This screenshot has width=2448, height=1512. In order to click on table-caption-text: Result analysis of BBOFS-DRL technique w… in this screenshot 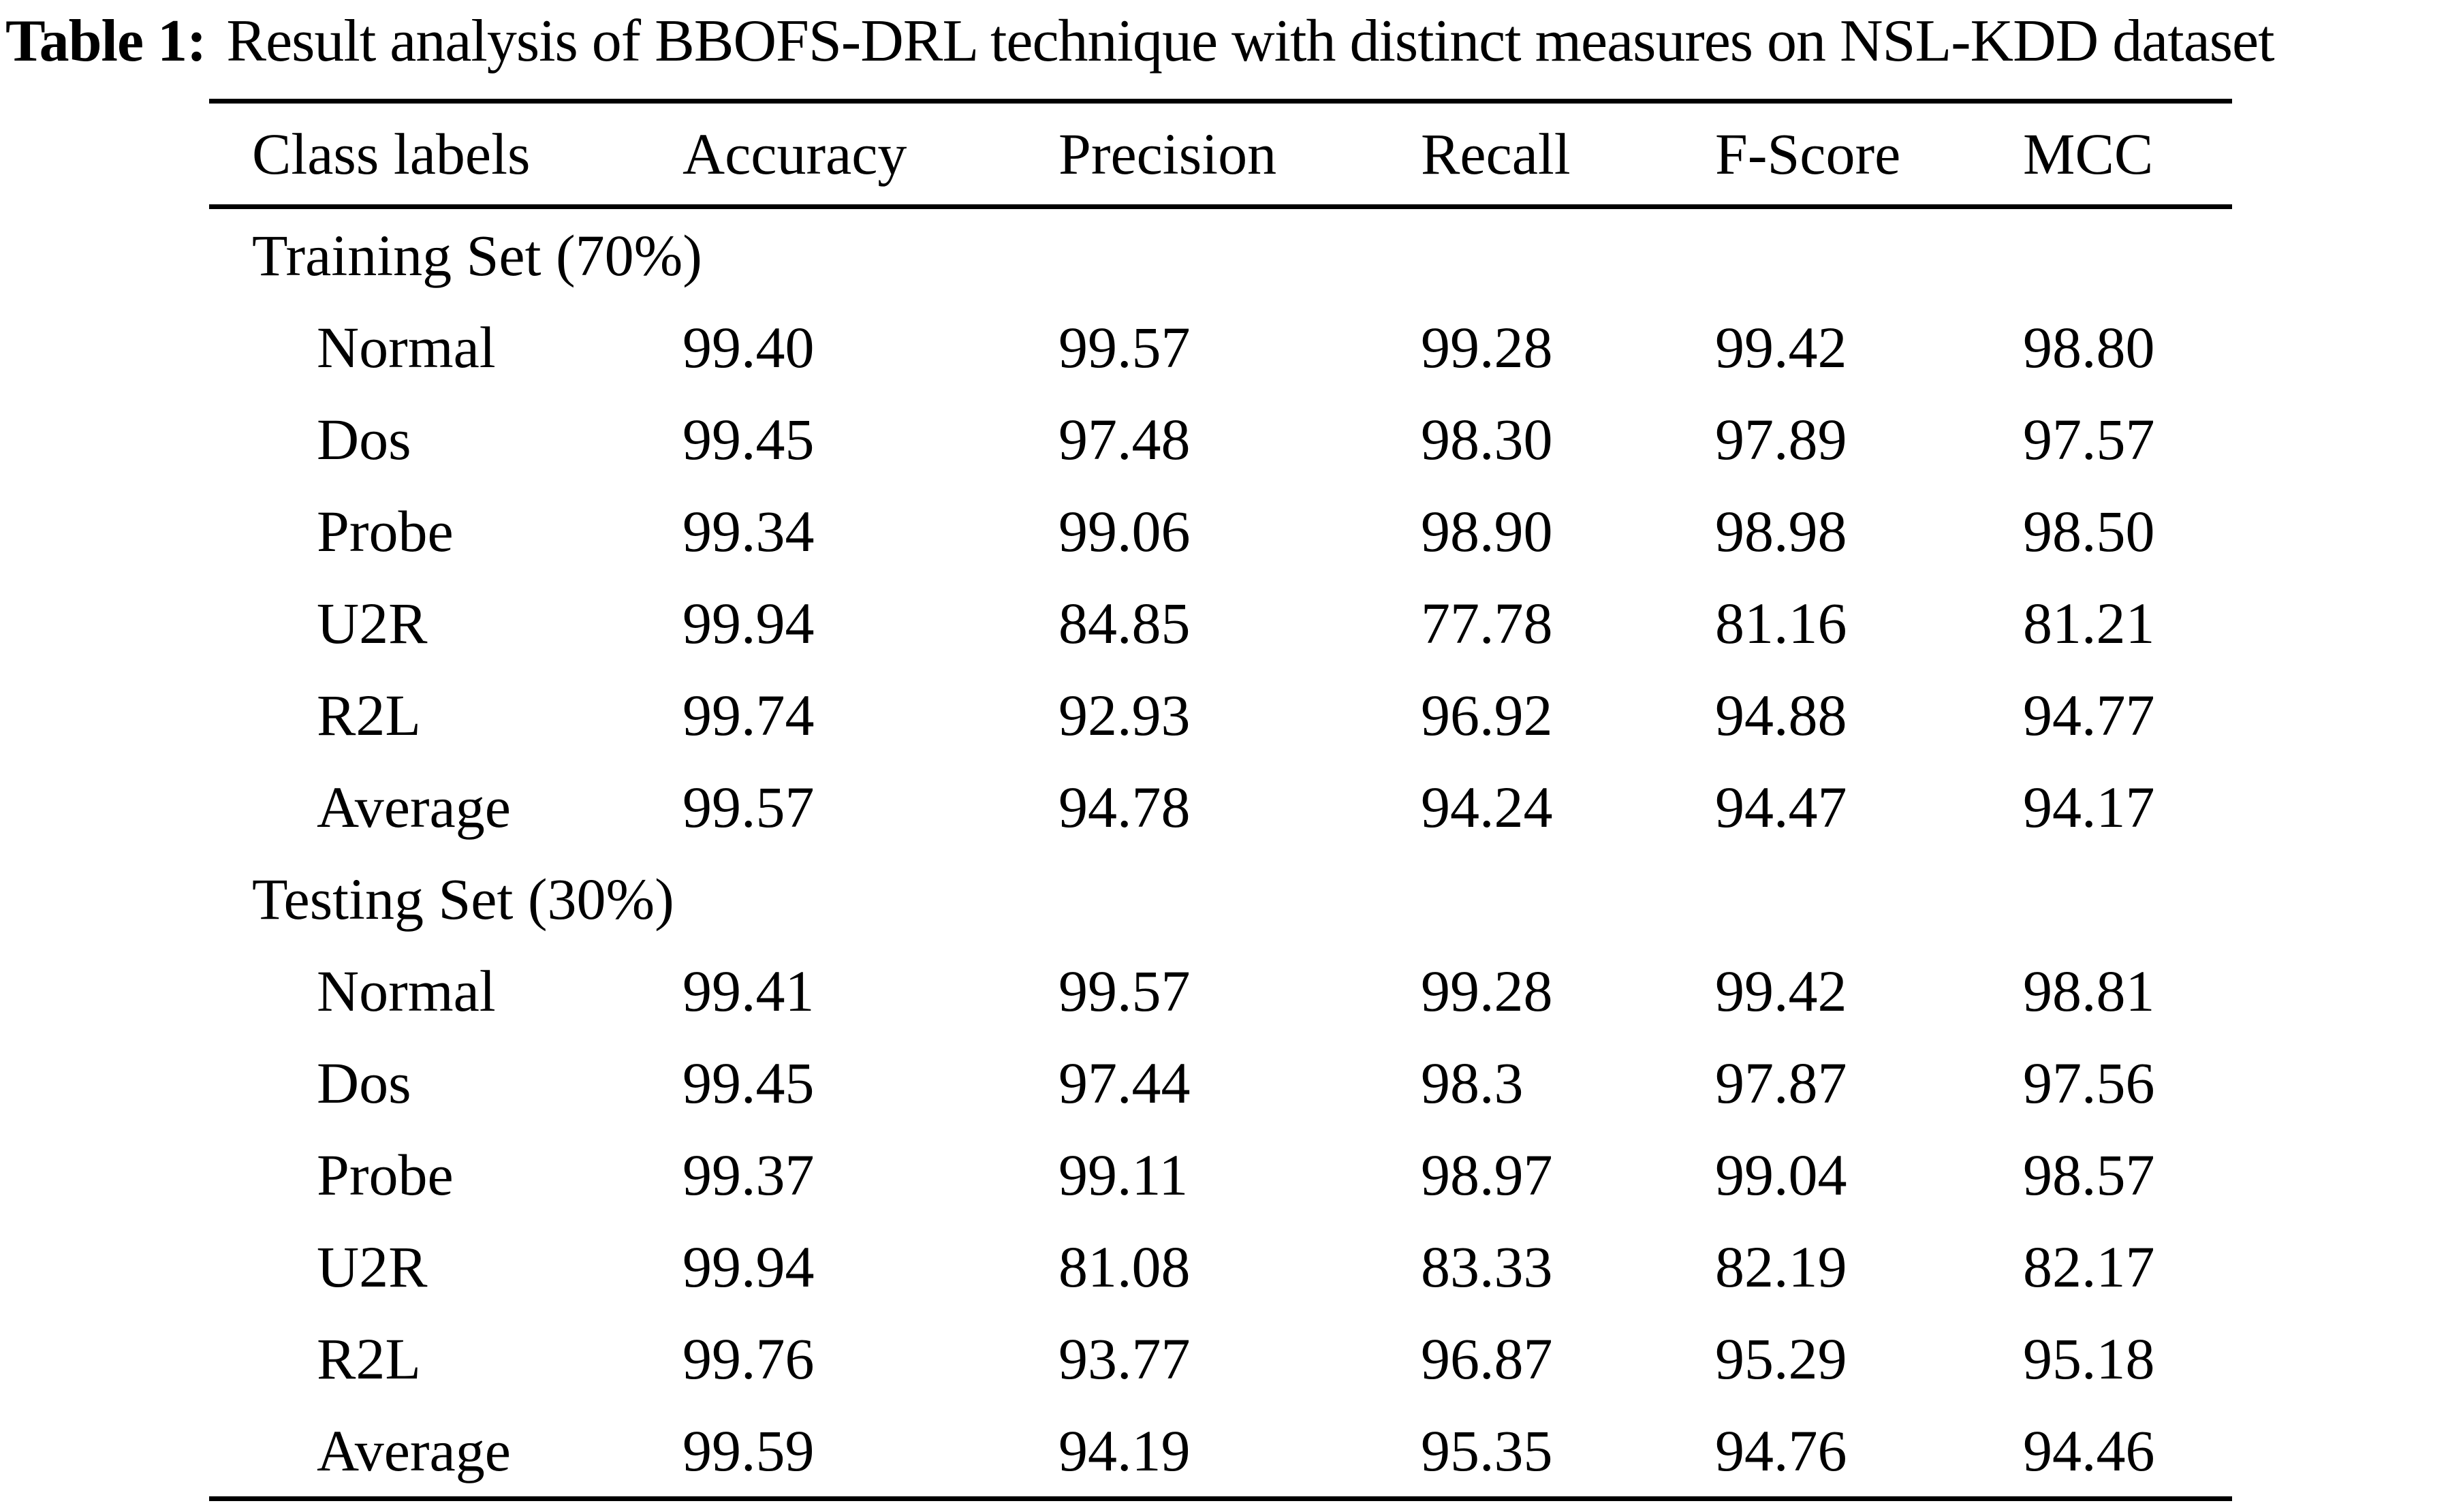, I will do `click(1250, 41)`.